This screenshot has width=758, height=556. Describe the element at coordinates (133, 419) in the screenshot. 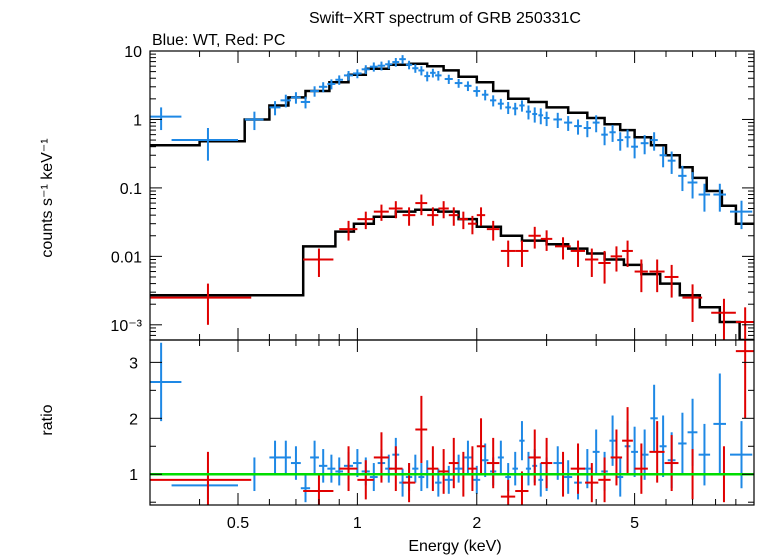

I see `lower-y-tick-label: 2` at that location.